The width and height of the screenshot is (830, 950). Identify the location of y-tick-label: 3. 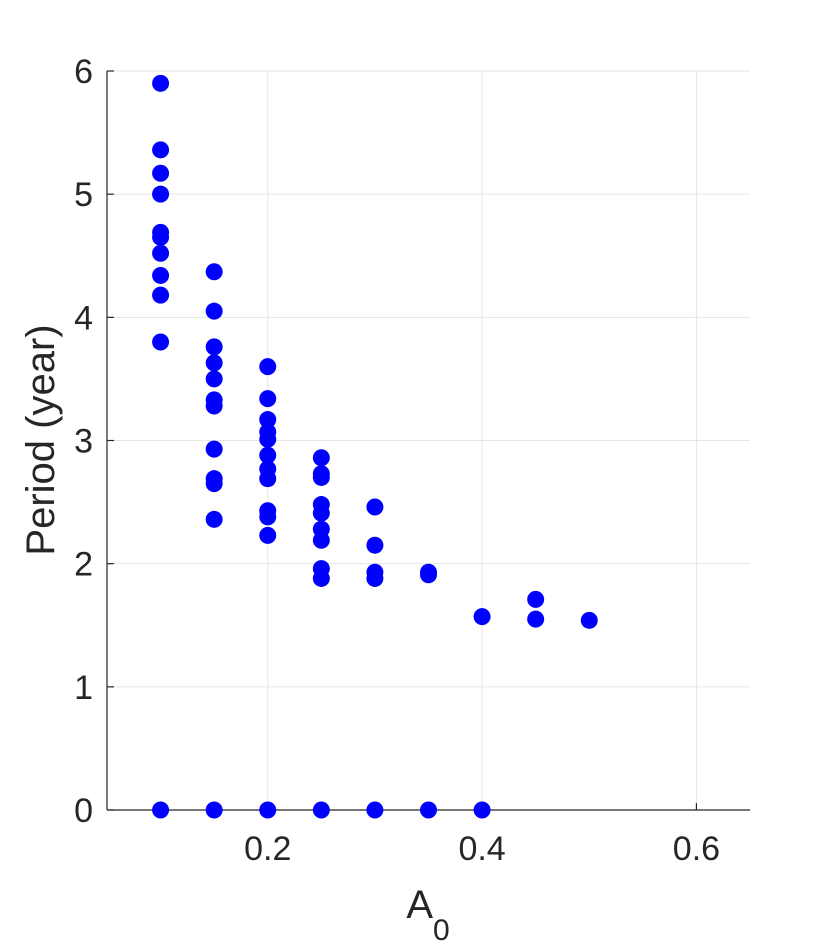
(83, 442).